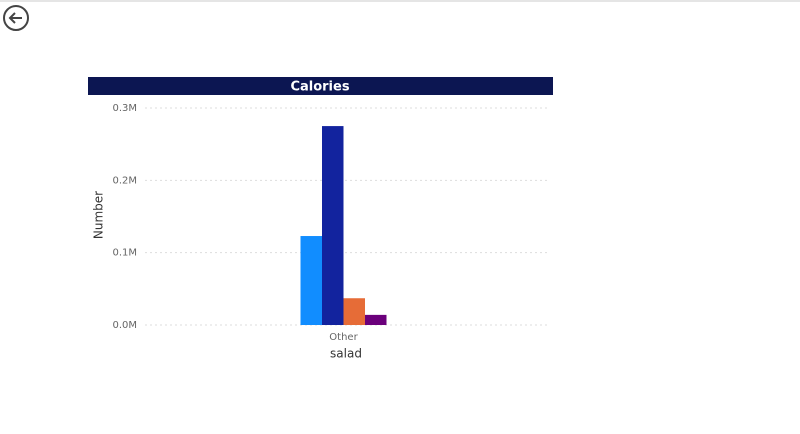 This screenshot has width=800, height=434. What do you see at coordinates (124, 180) in the screenshot?
I see `y-tick-label: 0.2M` at bounding box center [124, 180].